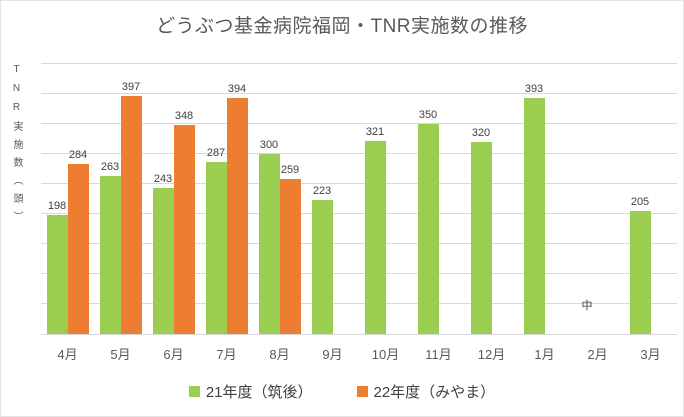 This screenshot has width=684, height=417. I want to click on data-label-10月-series-1: 321, so click(375, 132).